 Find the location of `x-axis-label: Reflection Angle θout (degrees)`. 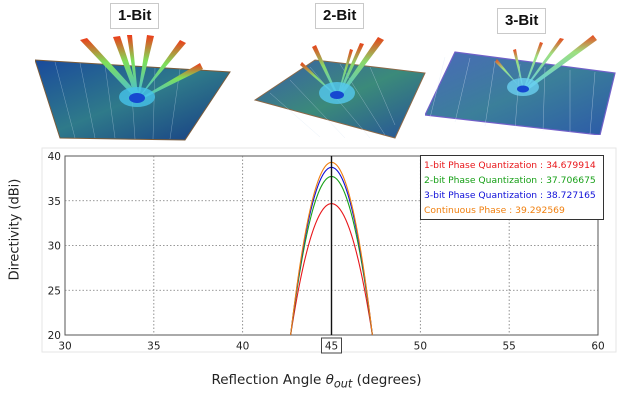

x-axis-label: Reflection Angle θout (degrees) is located at coordinates (316, 381).